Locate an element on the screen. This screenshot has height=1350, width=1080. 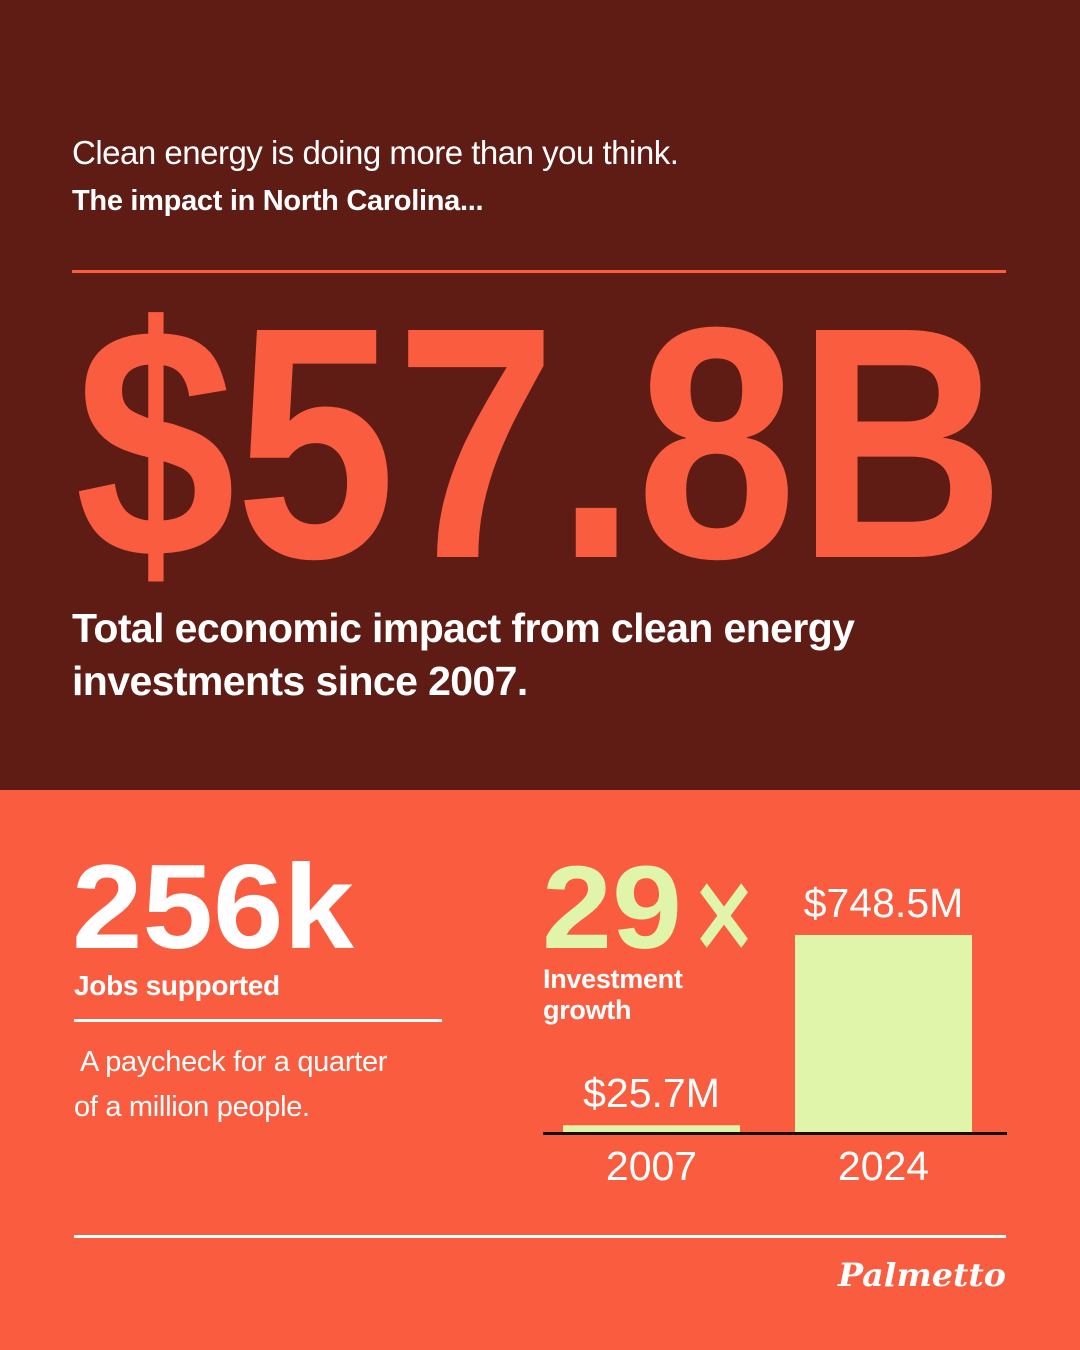
growth-value-sign: × is located at coordinates (724, 906).